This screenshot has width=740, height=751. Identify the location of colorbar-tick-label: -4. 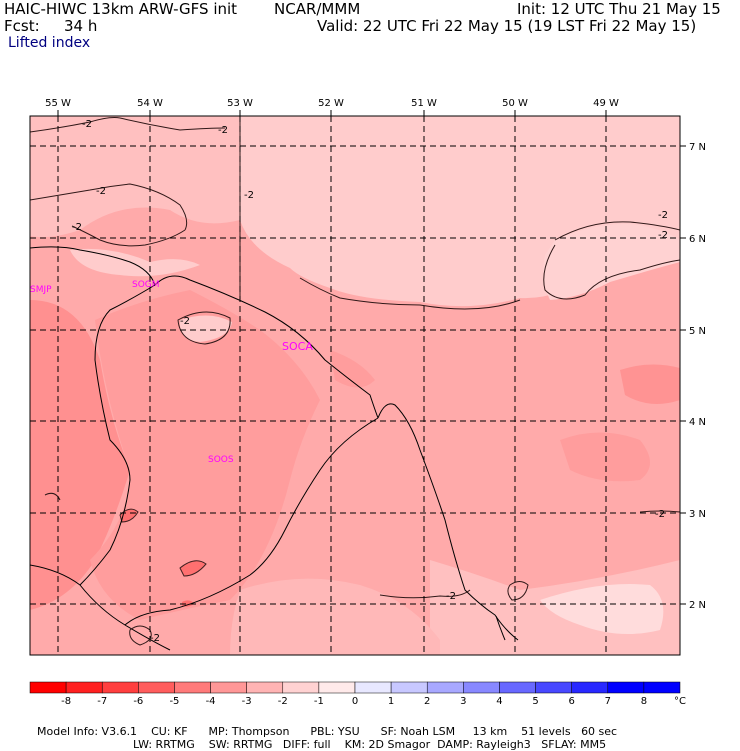
(211, 701).